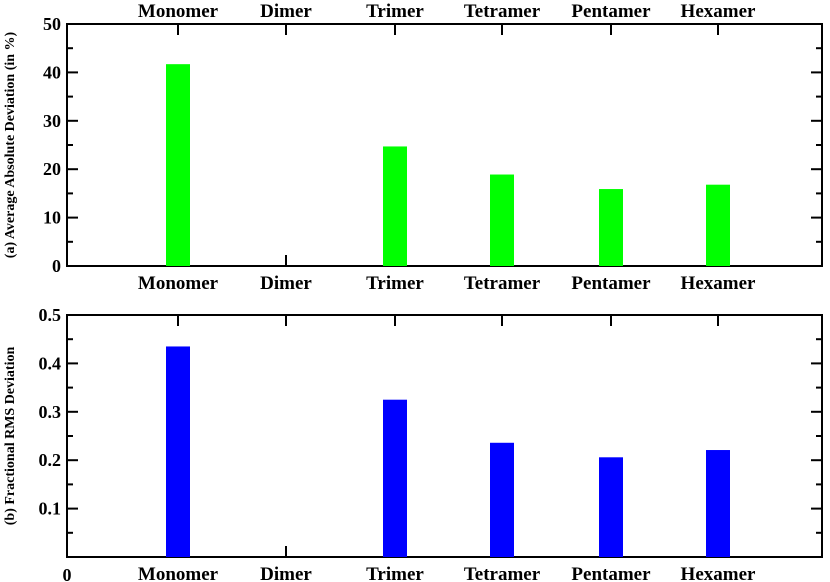 The image size is (830, 582). Describe the element at coordinates (10, 144) in the screenshot. I see `panel-a-ylabel: (a) Average Absolute Deviation (in %)` at that location.